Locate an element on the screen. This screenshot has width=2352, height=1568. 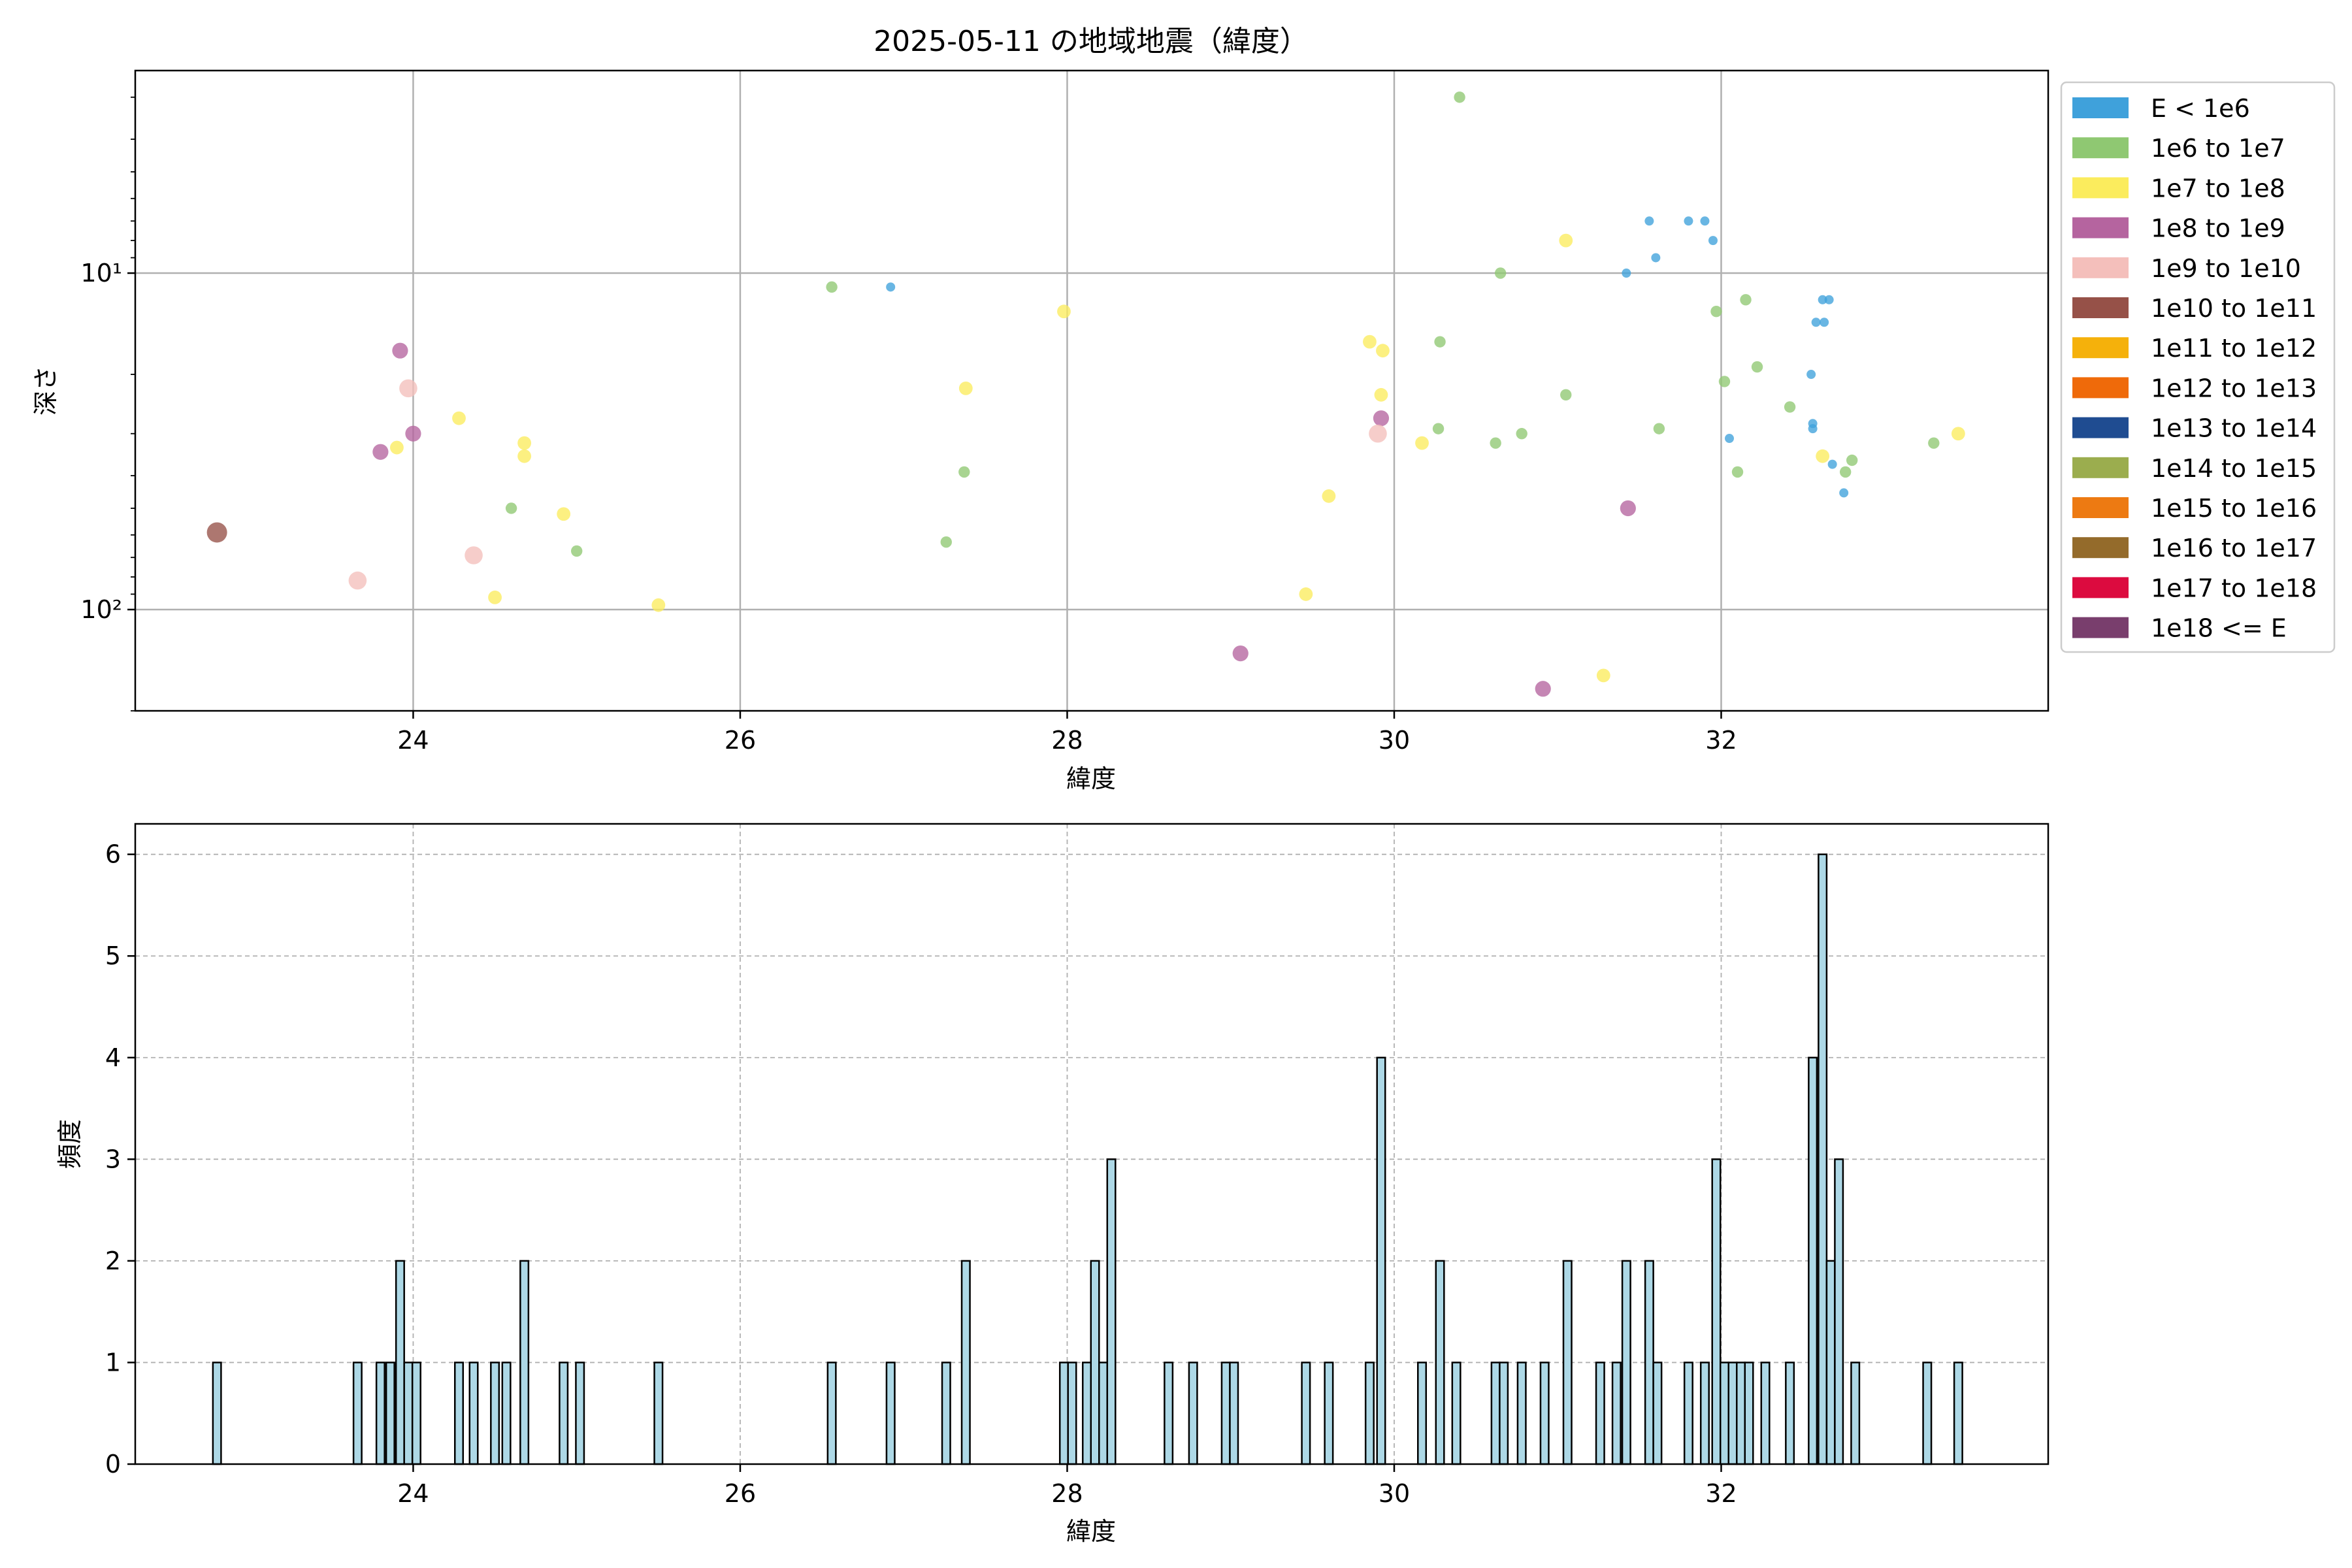
histogram-y-axis-label: 頻度 is located at coordinates (70, 1144).